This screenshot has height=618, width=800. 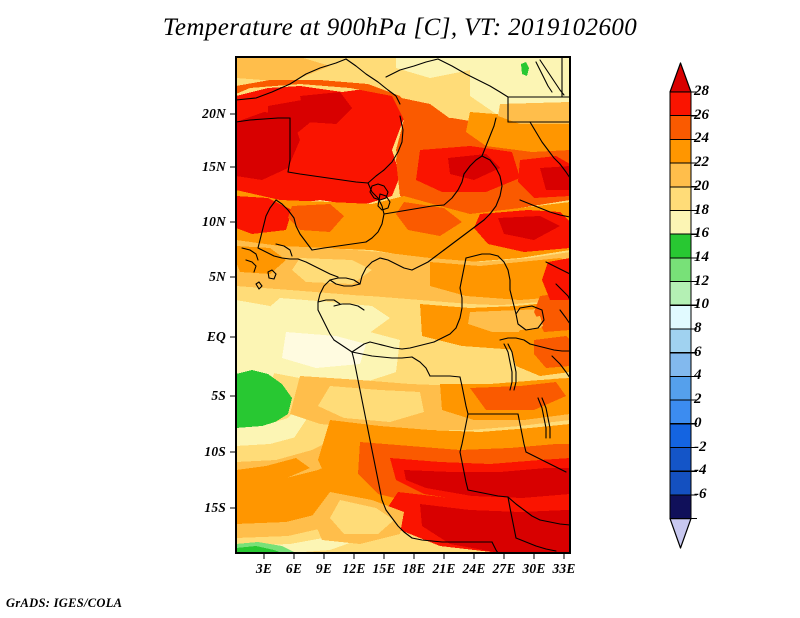 What do you see at coordinates (324, 568) in the screenshot?
I see `x-tick-label: 9E` at bounding box center [324, 568].